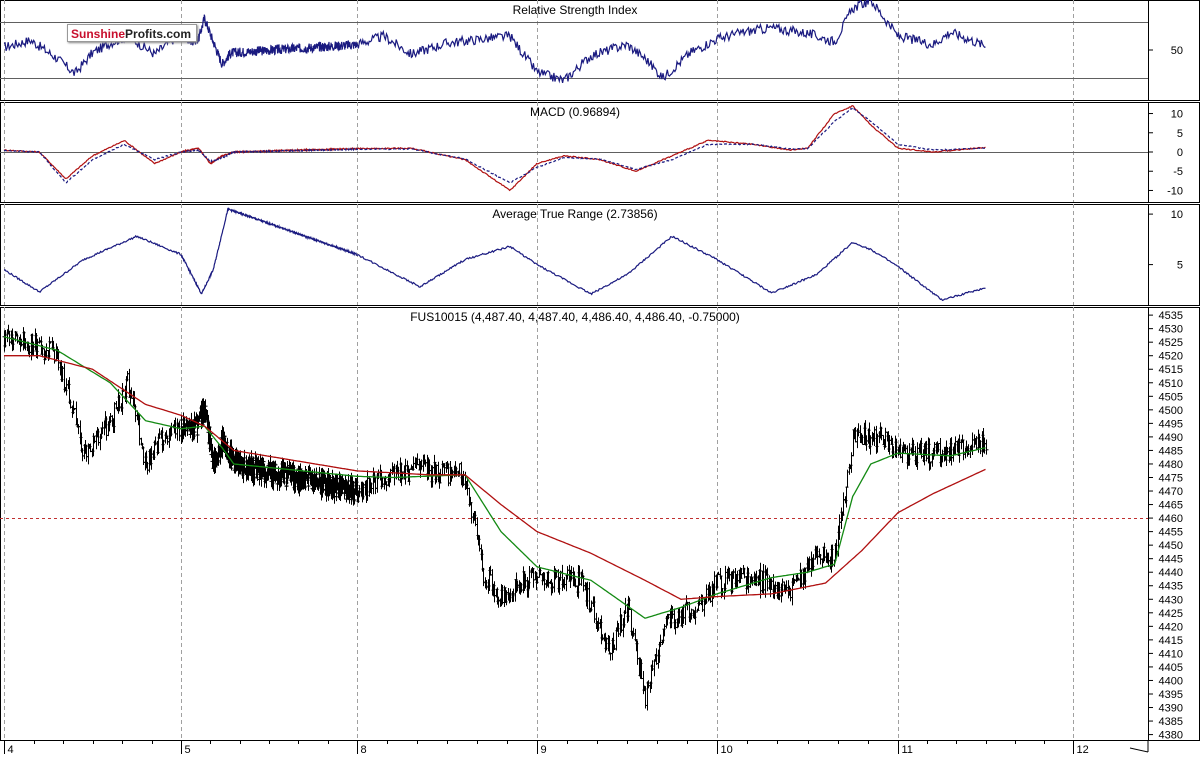  What do you see at coordinates (1171, 654) in the screenshot?
I see `pane-3-ytick-label-25: 4410` at bounding box center [1171, 654].